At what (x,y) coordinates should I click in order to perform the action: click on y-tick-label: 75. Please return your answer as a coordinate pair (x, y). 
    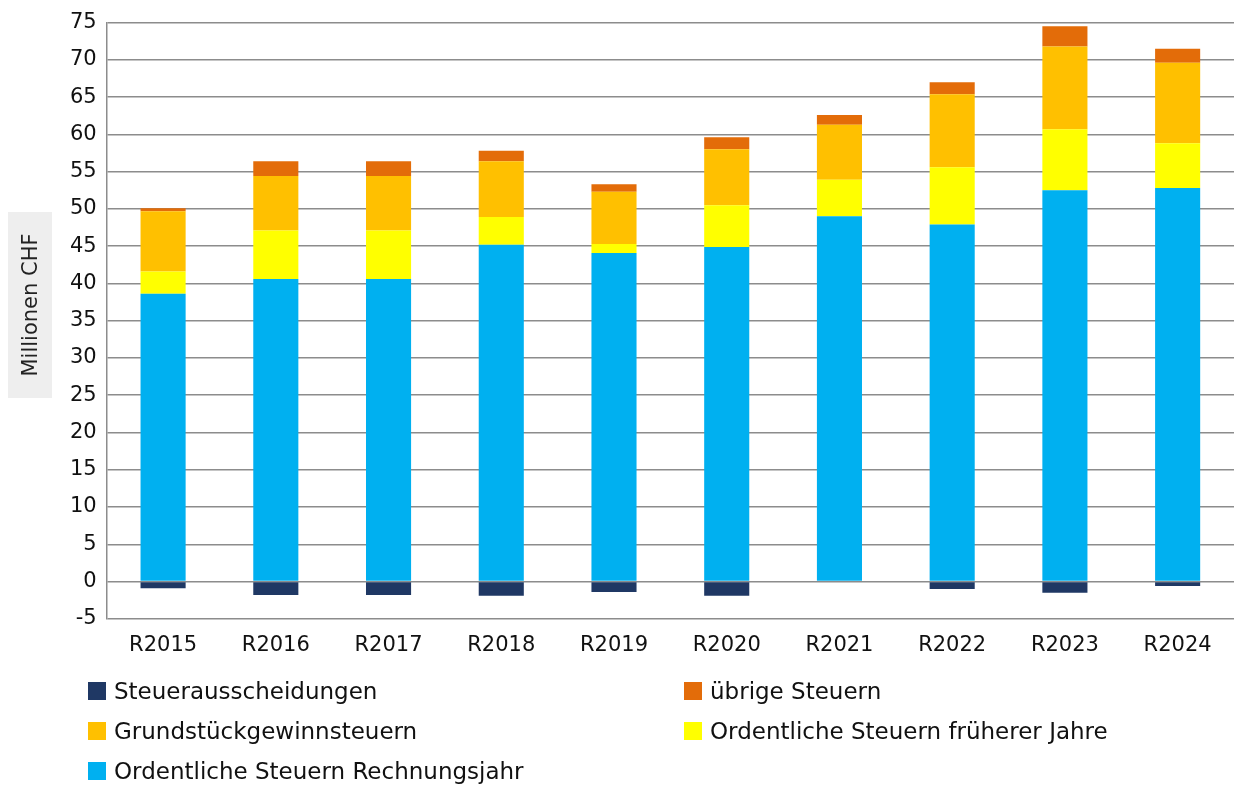
    Looking at the image, I should click on (83, 21).